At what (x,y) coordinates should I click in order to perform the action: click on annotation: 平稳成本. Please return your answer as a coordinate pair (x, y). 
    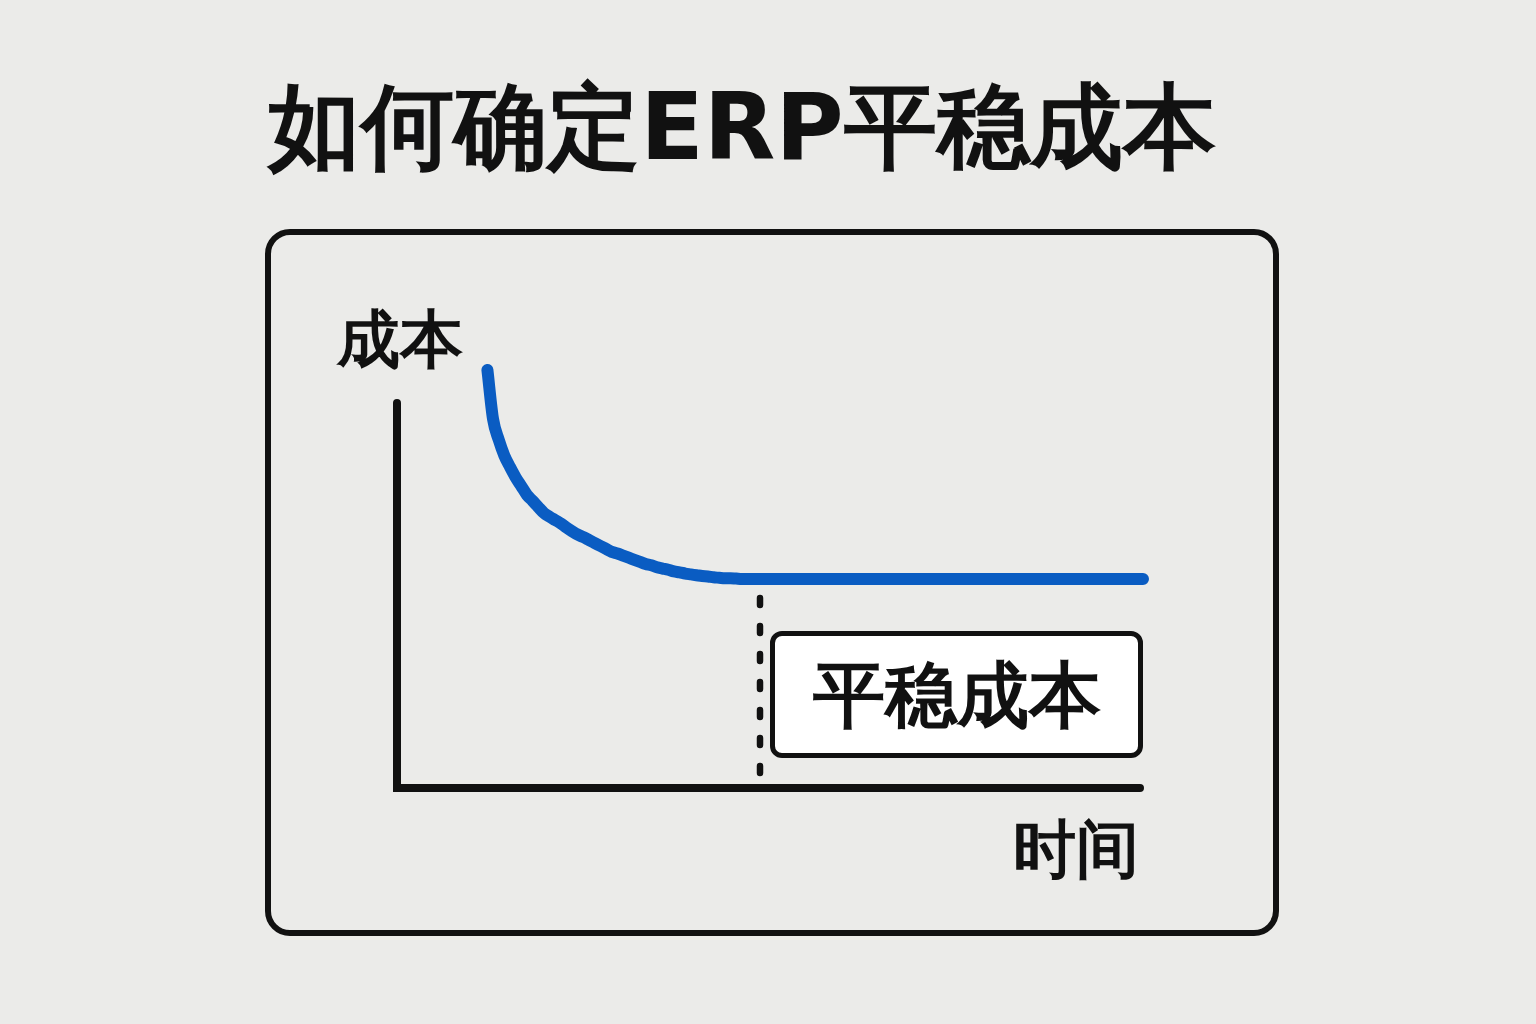
    Looking at the image, I should click on (956, 694).